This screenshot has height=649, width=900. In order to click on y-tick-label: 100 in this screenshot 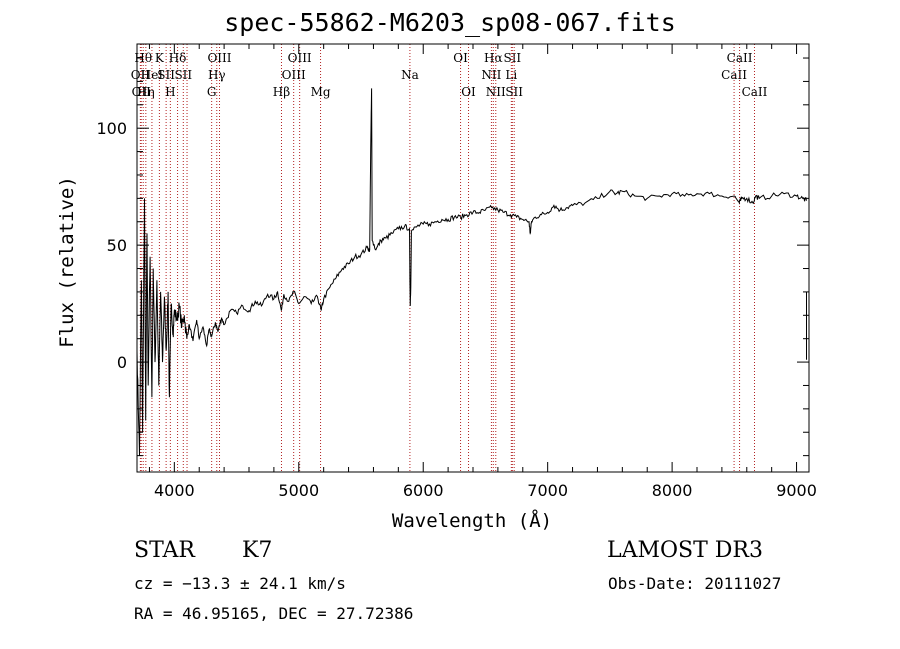, I will do `click(111, 128)`.